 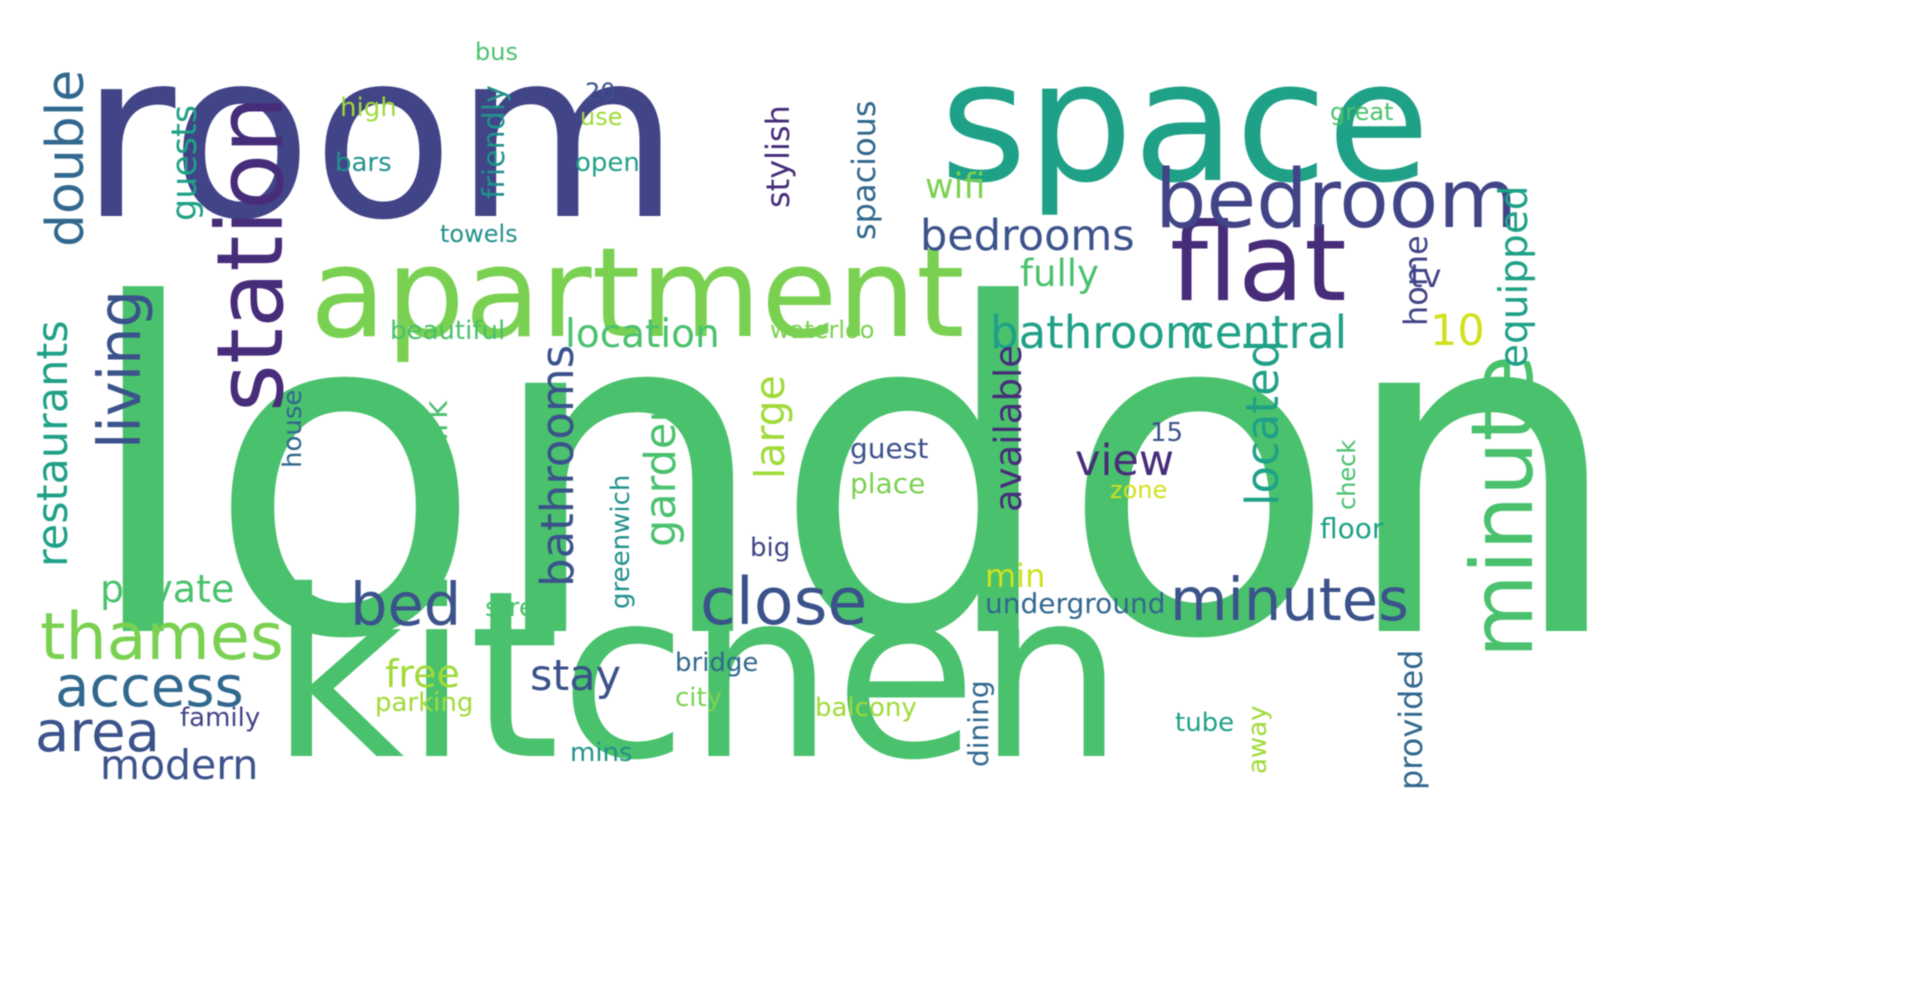 What do you see at coordinates (699, 698) in the screenshot?
I see `word-city: city` at bounding box center [699, 698].